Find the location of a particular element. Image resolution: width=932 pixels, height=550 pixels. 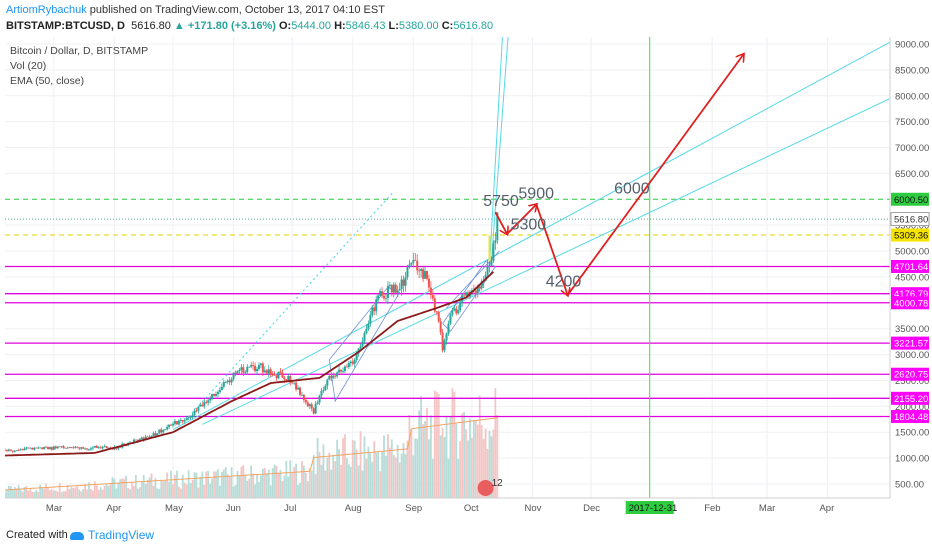

month-tick-label: Mar is located at coordinates (54, 508).